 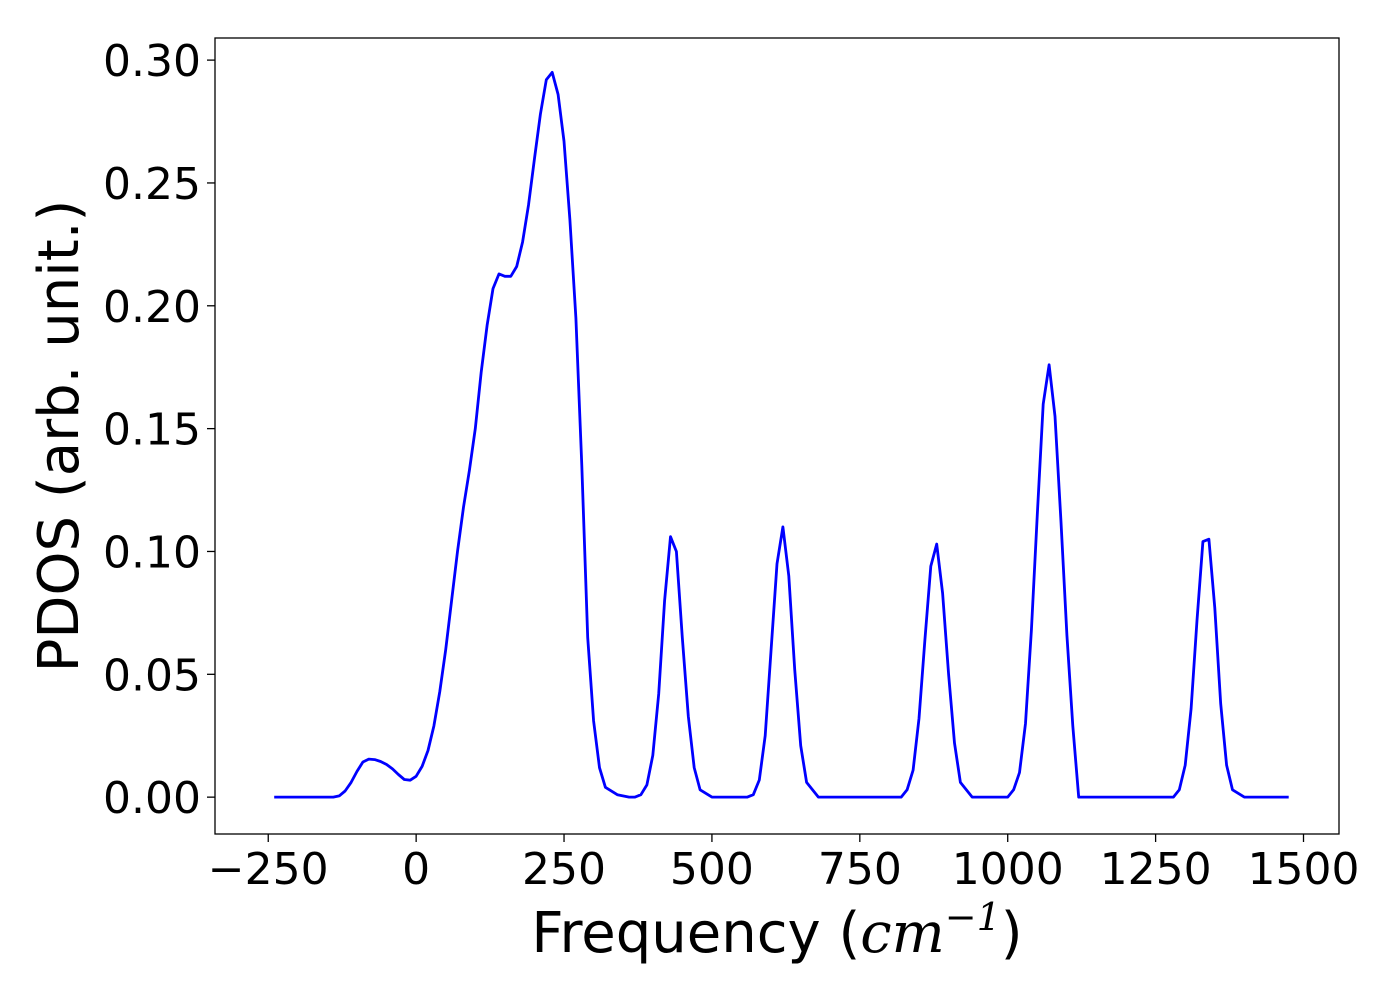 I want to click on x-axis-label: Frequency (cm−1), so click(x=776, y=930).